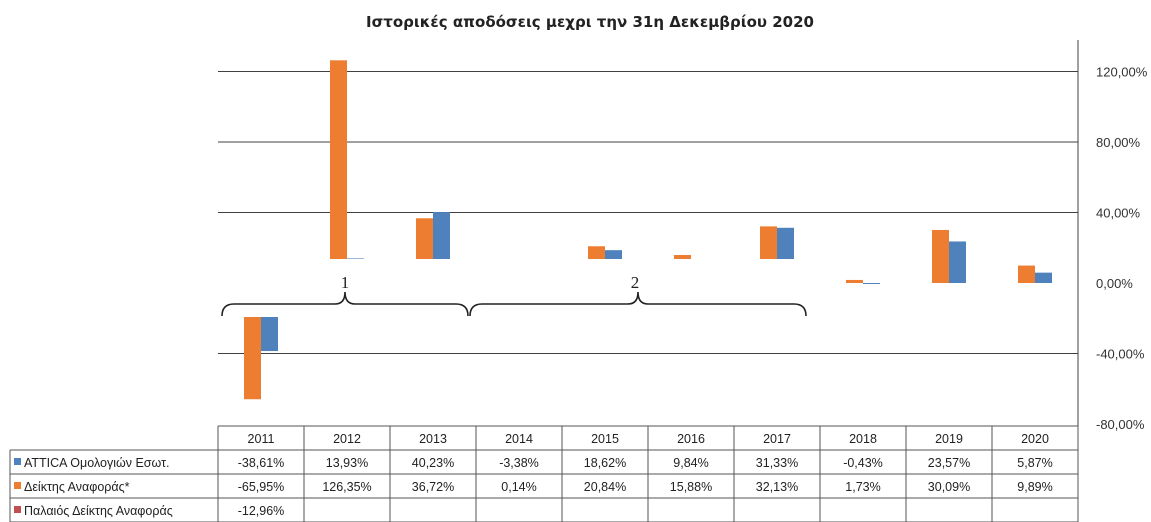  I want to click on table-year: 2012, so click(347, 439).